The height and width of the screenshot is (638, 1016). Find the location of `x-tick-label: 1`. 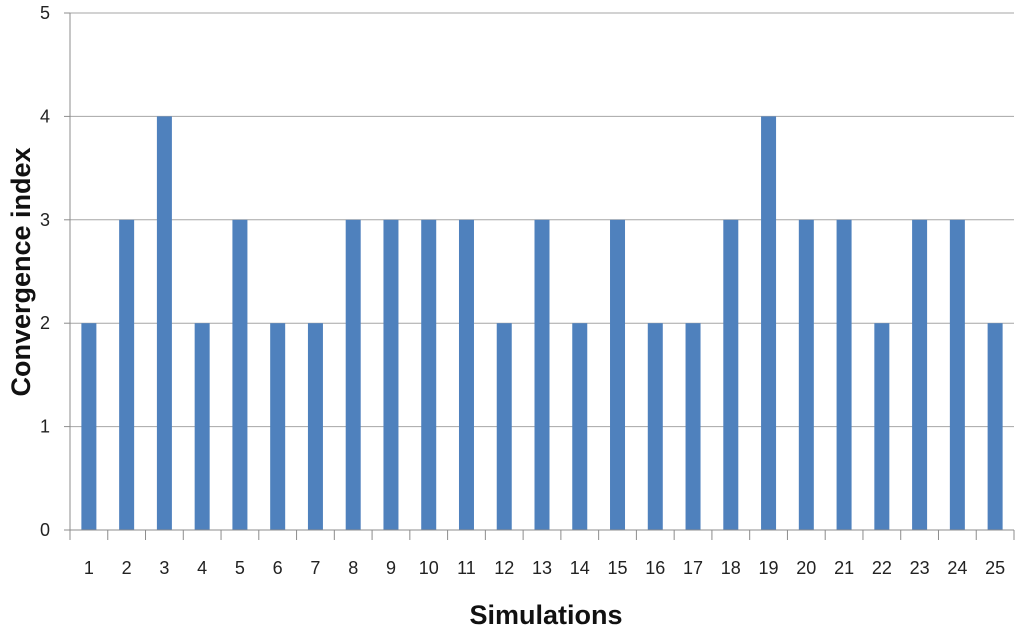

x-tick-label: 1 is located at coordinates (89, 568).